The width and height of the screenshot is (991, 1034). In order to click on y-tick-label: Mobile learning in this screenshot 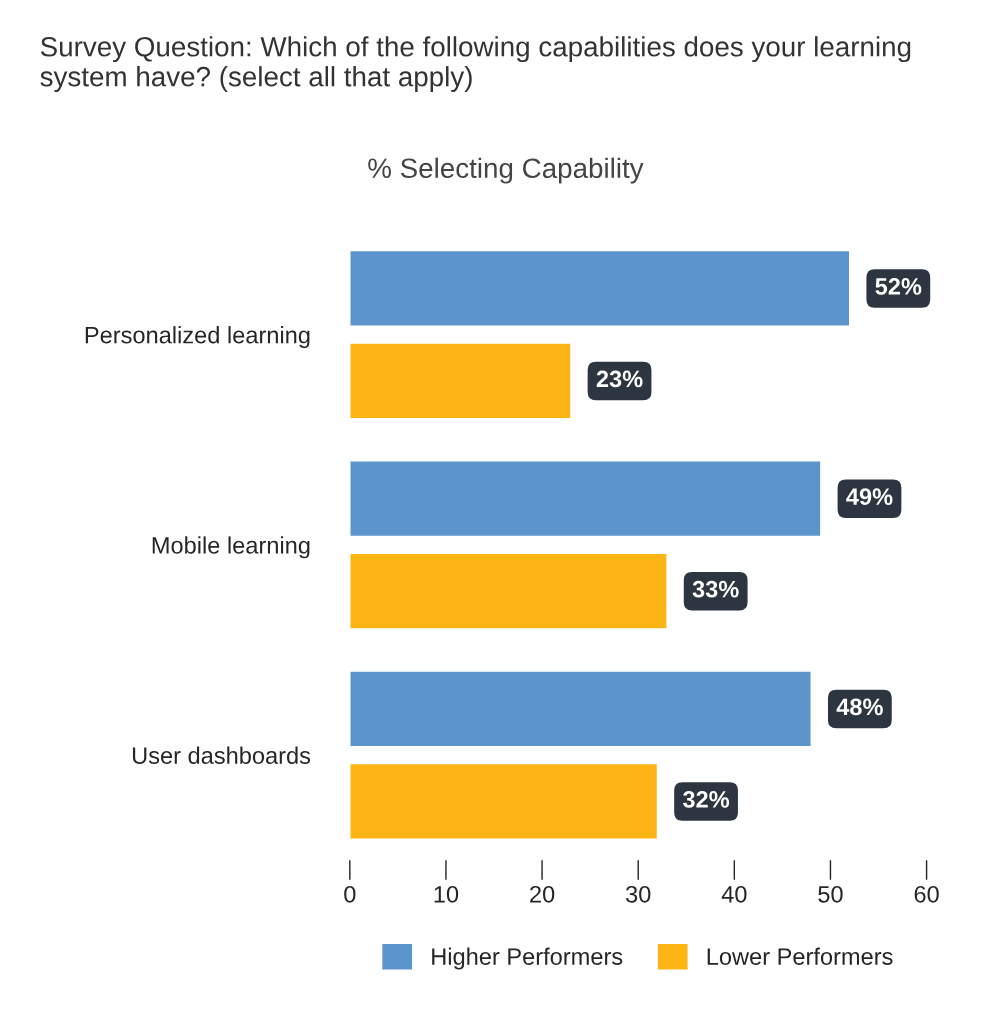, I will do `click(231, 547)`.